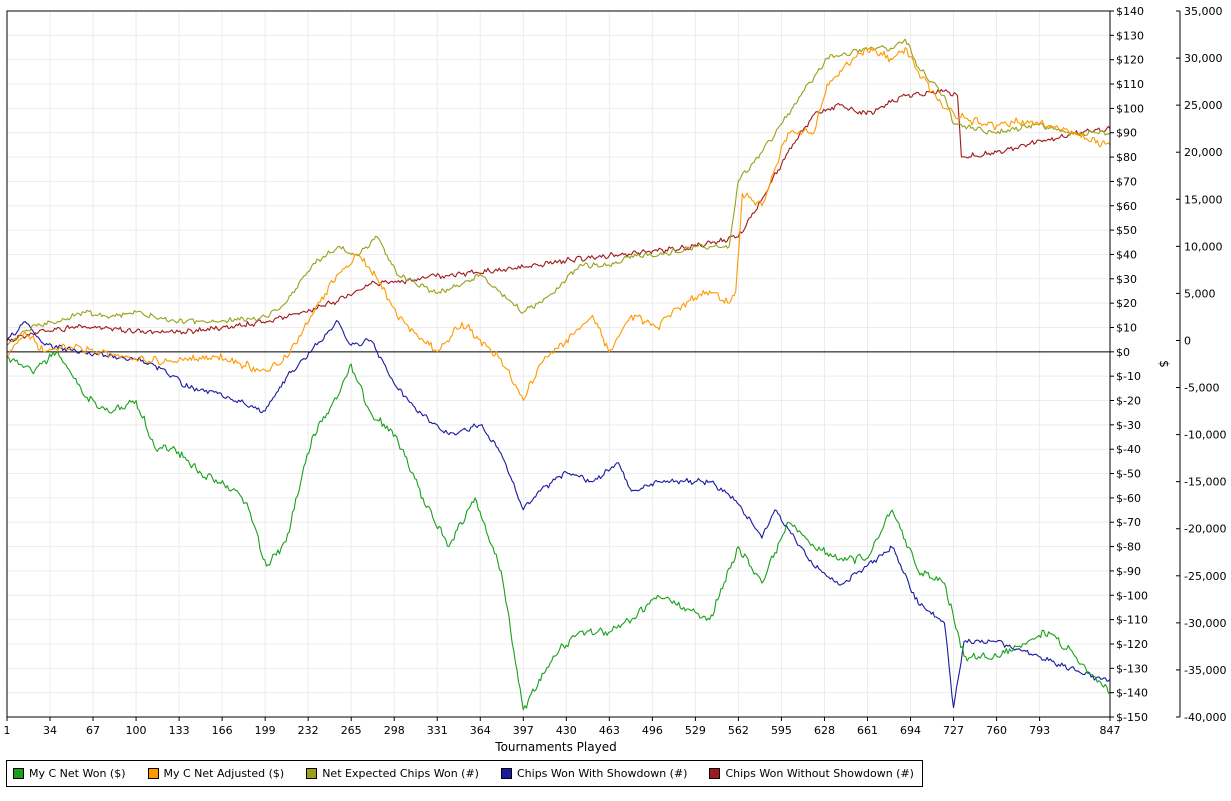 Image resolution: width=1231 pixels, height=801 pixels. I want to click on x-tick-label: 166, so click(222, 730).